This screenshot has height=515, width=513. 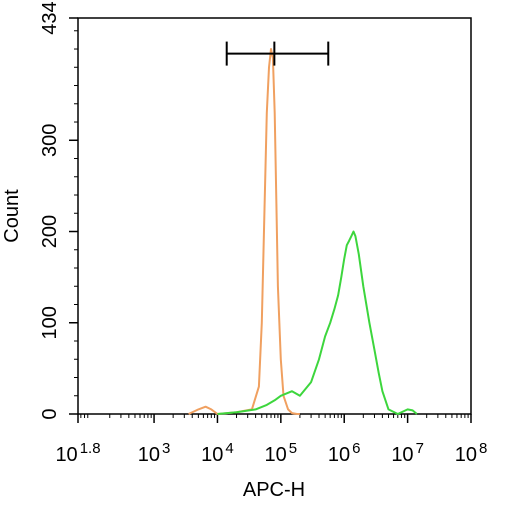 I want to click on x-tick-label: 10 6, so click(x=344, y=453).